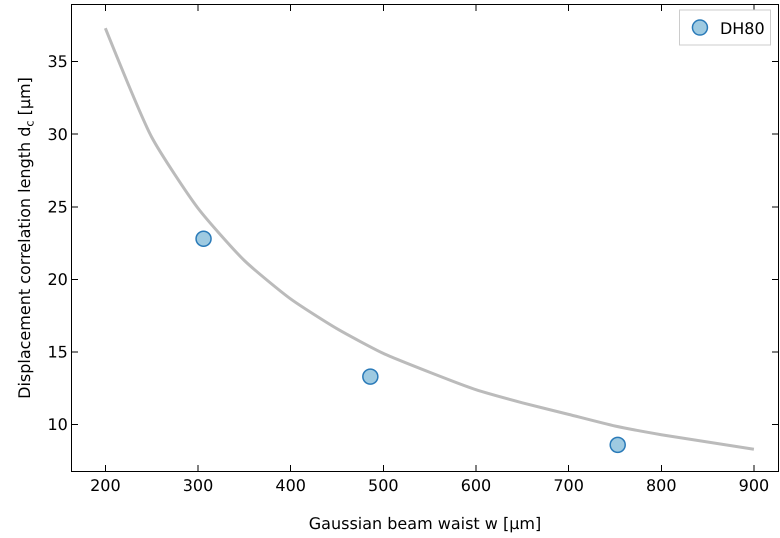 This screenshot has width=780, height=538. Describe the element at coordinates (425, 523) in the screenshot. I see `x-axis-title: Gaussian beam waist w [μm]` at that location.